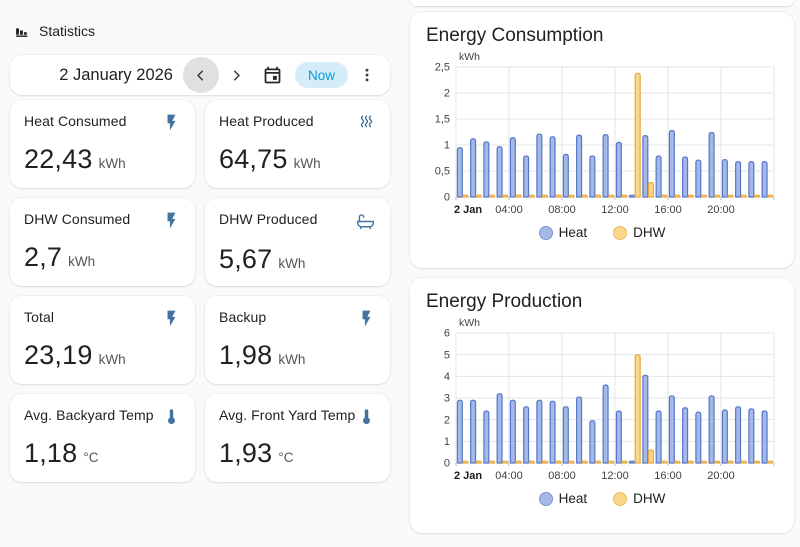  I want to click on stat-card-dhw-produced: DHW Produced 5,67 kWh, so click(297, 242).